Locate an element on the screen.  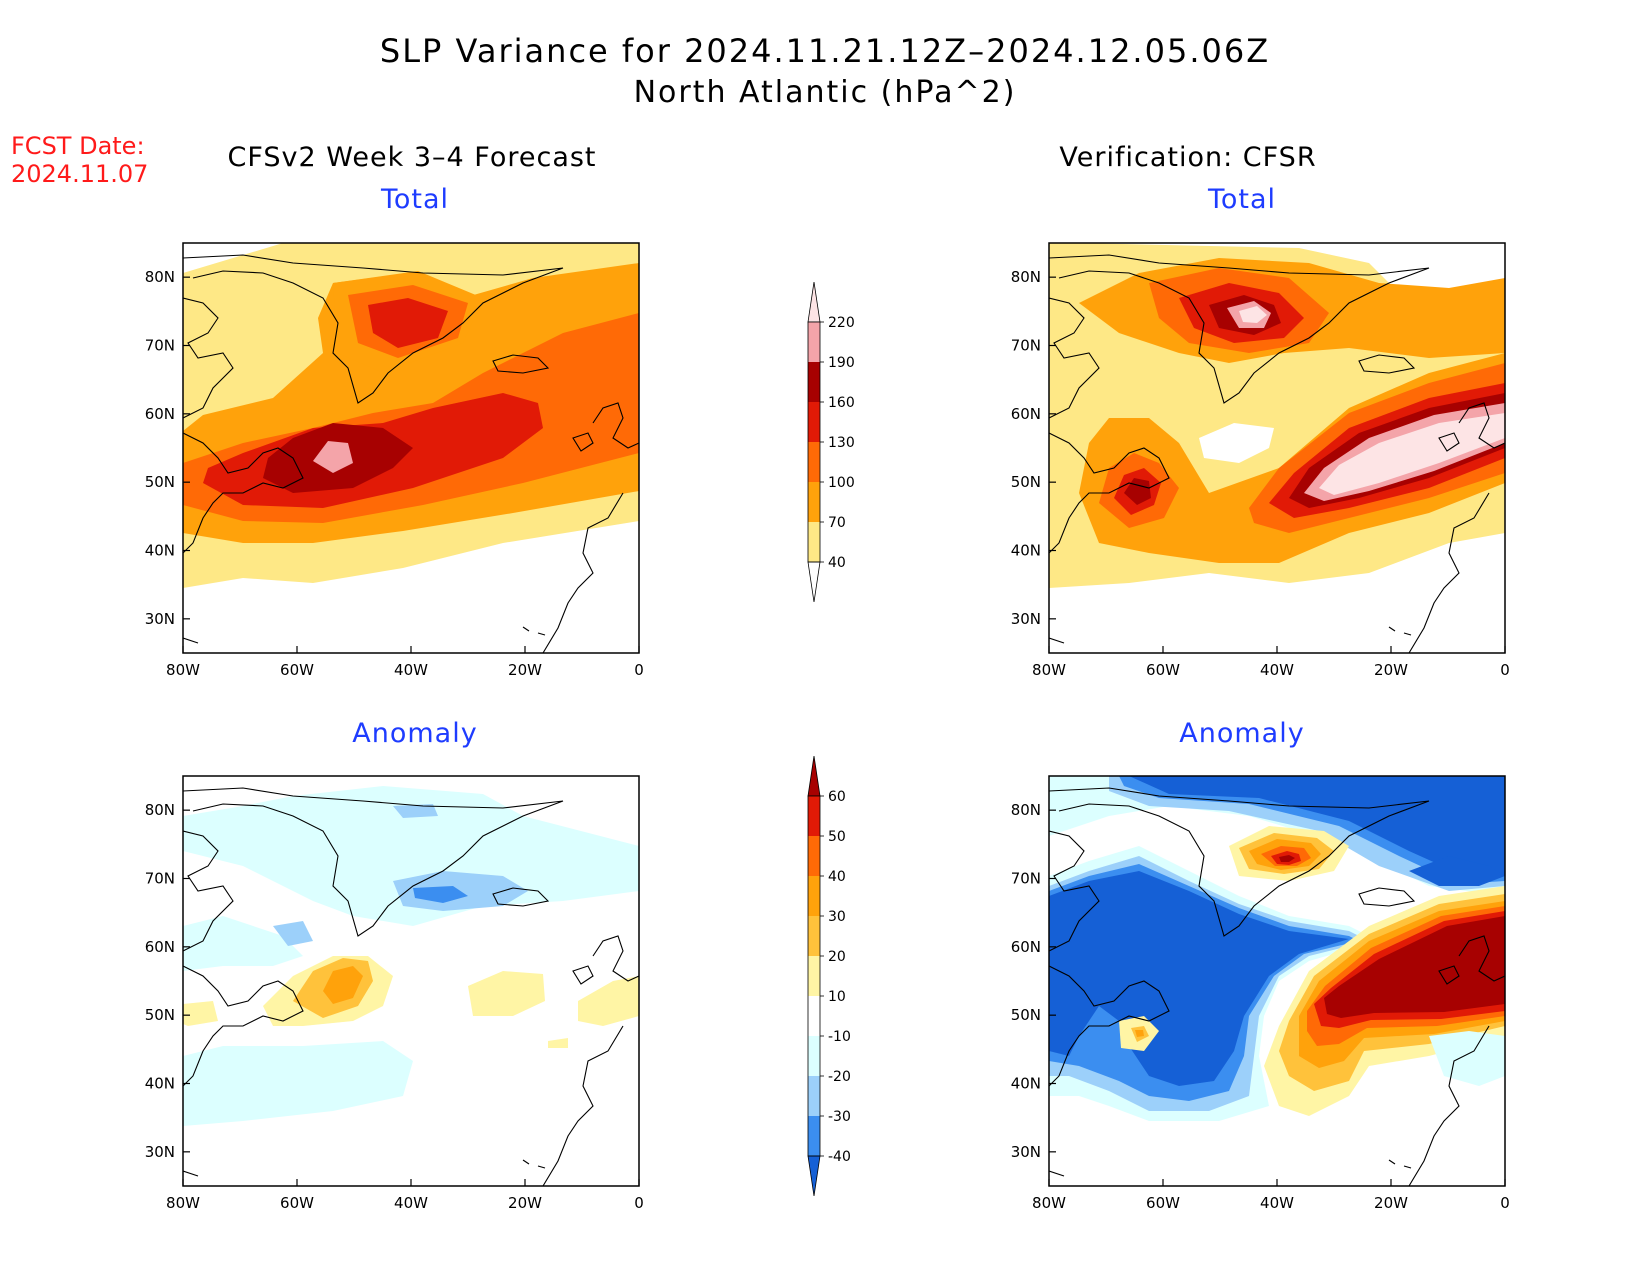
fcst-date-label: FCST Date: is located at coordinates (78, 146).